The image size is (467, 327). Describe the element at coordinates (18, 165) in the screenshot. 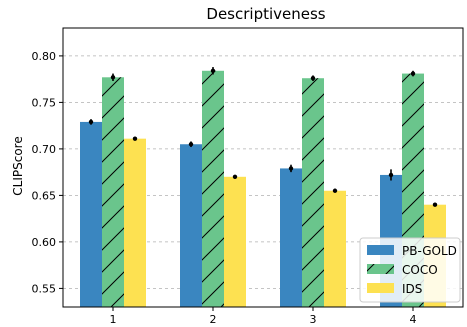

I see `y-axis-label: CLIPScore` at that location.